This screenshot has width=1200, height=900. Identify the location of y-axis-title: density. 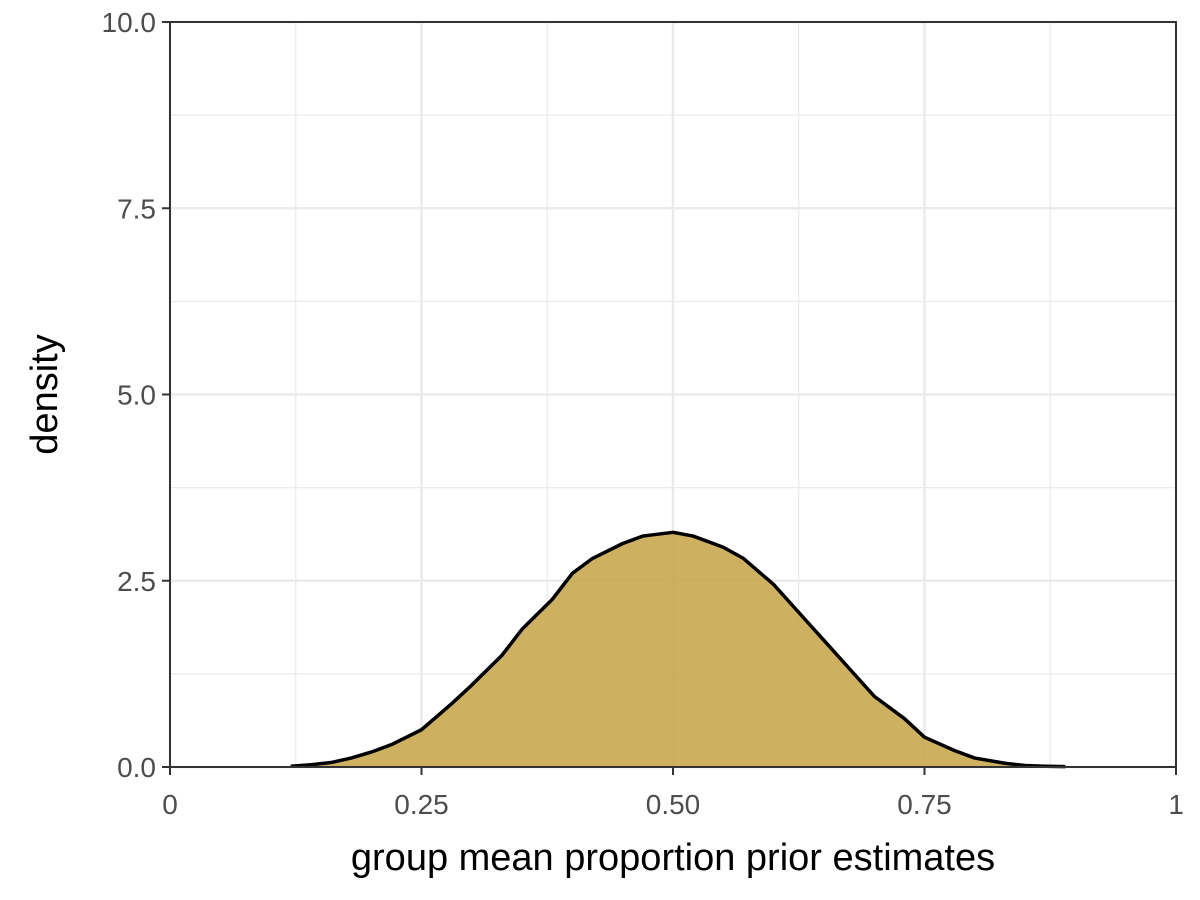
(45, 394).